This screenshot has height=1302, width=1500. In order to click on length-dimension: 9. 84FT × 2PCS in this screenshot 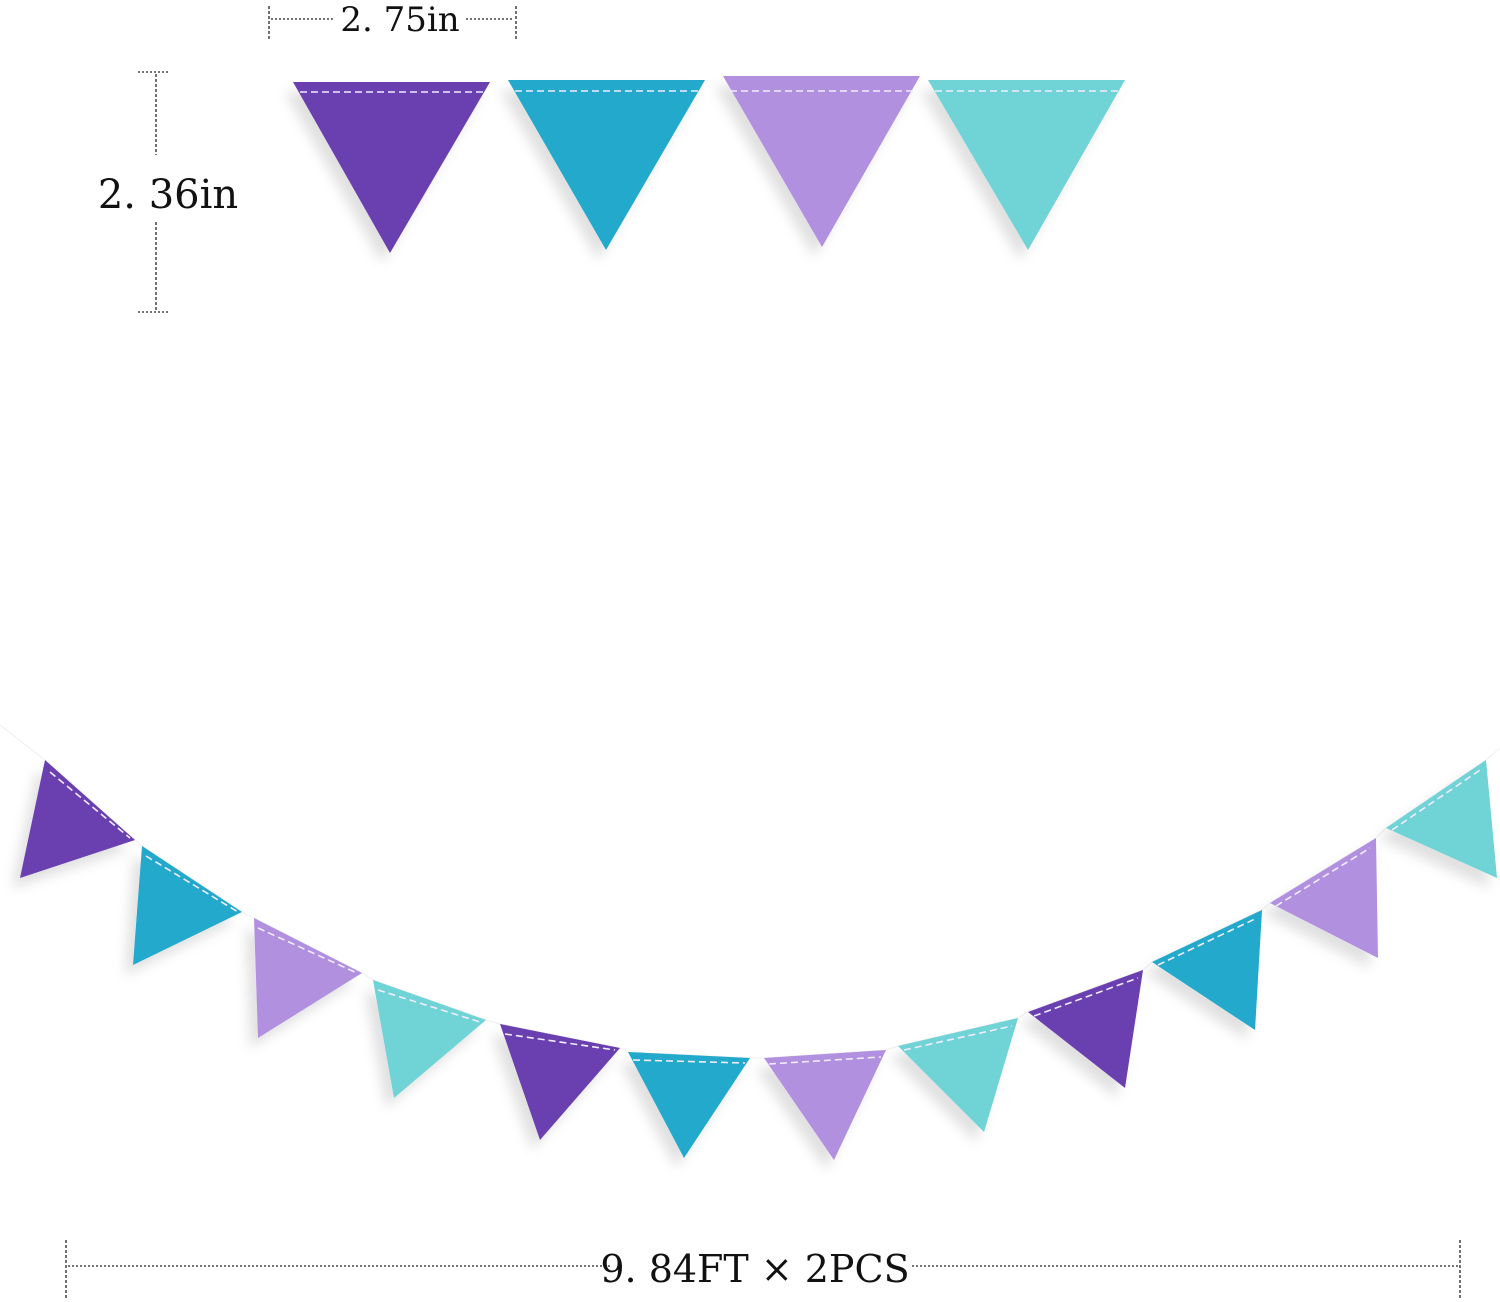, I will do `click(763, 1270)`.